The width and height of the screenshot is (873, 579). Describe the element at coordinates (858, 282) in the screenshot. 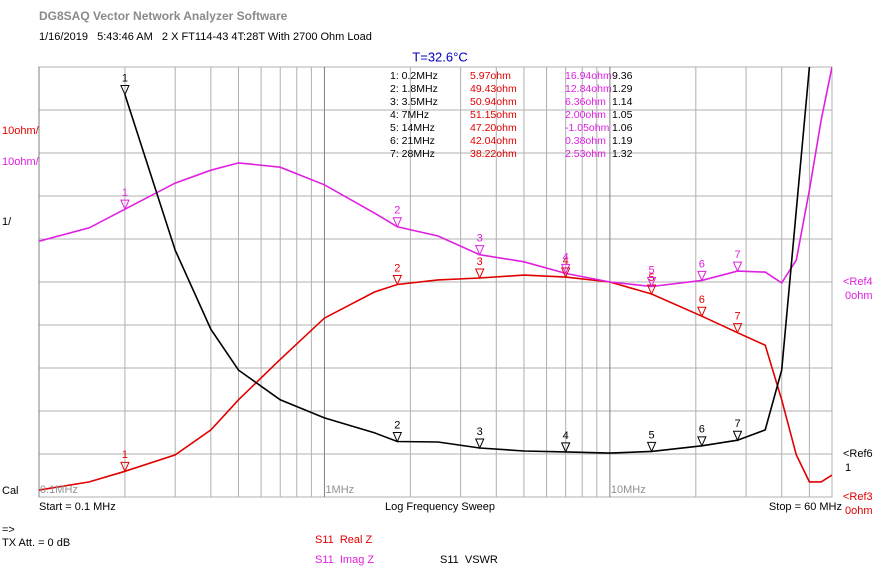

I see `ref-name: <Ref4` at that location.